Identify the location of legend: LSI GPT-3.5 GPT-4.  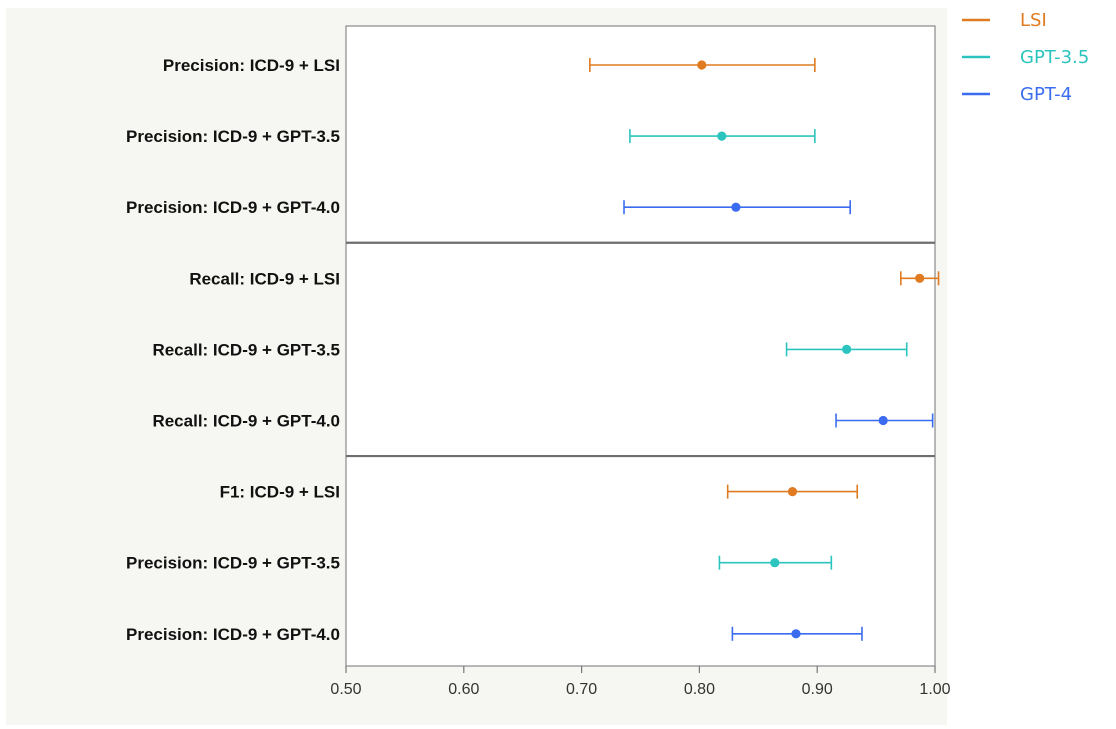
(1025, 57).